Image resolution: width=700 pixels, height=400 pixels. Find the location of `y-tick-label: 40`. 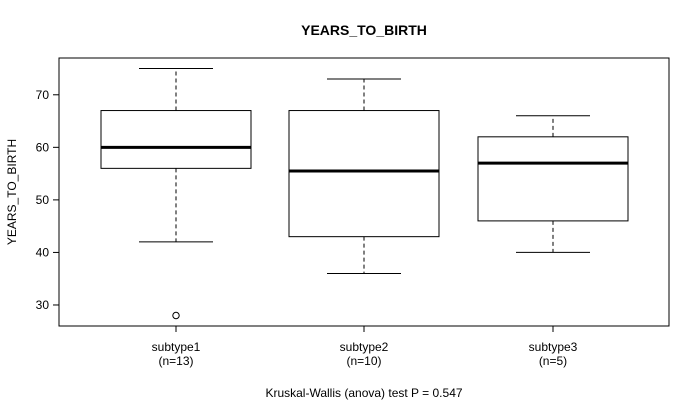

y-tick-label: 40 is located at coordinates (43, 252).